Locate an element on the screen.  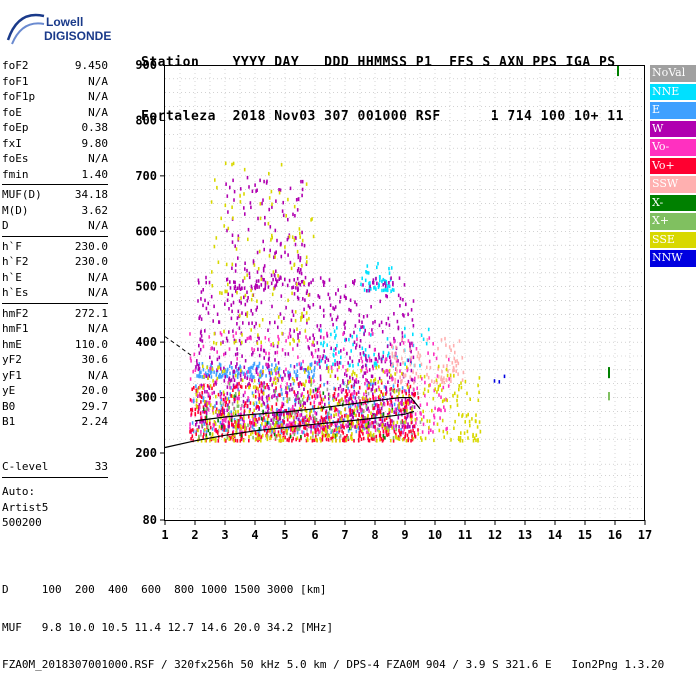
param-name: foF2 is located at coordinates (15, 65).